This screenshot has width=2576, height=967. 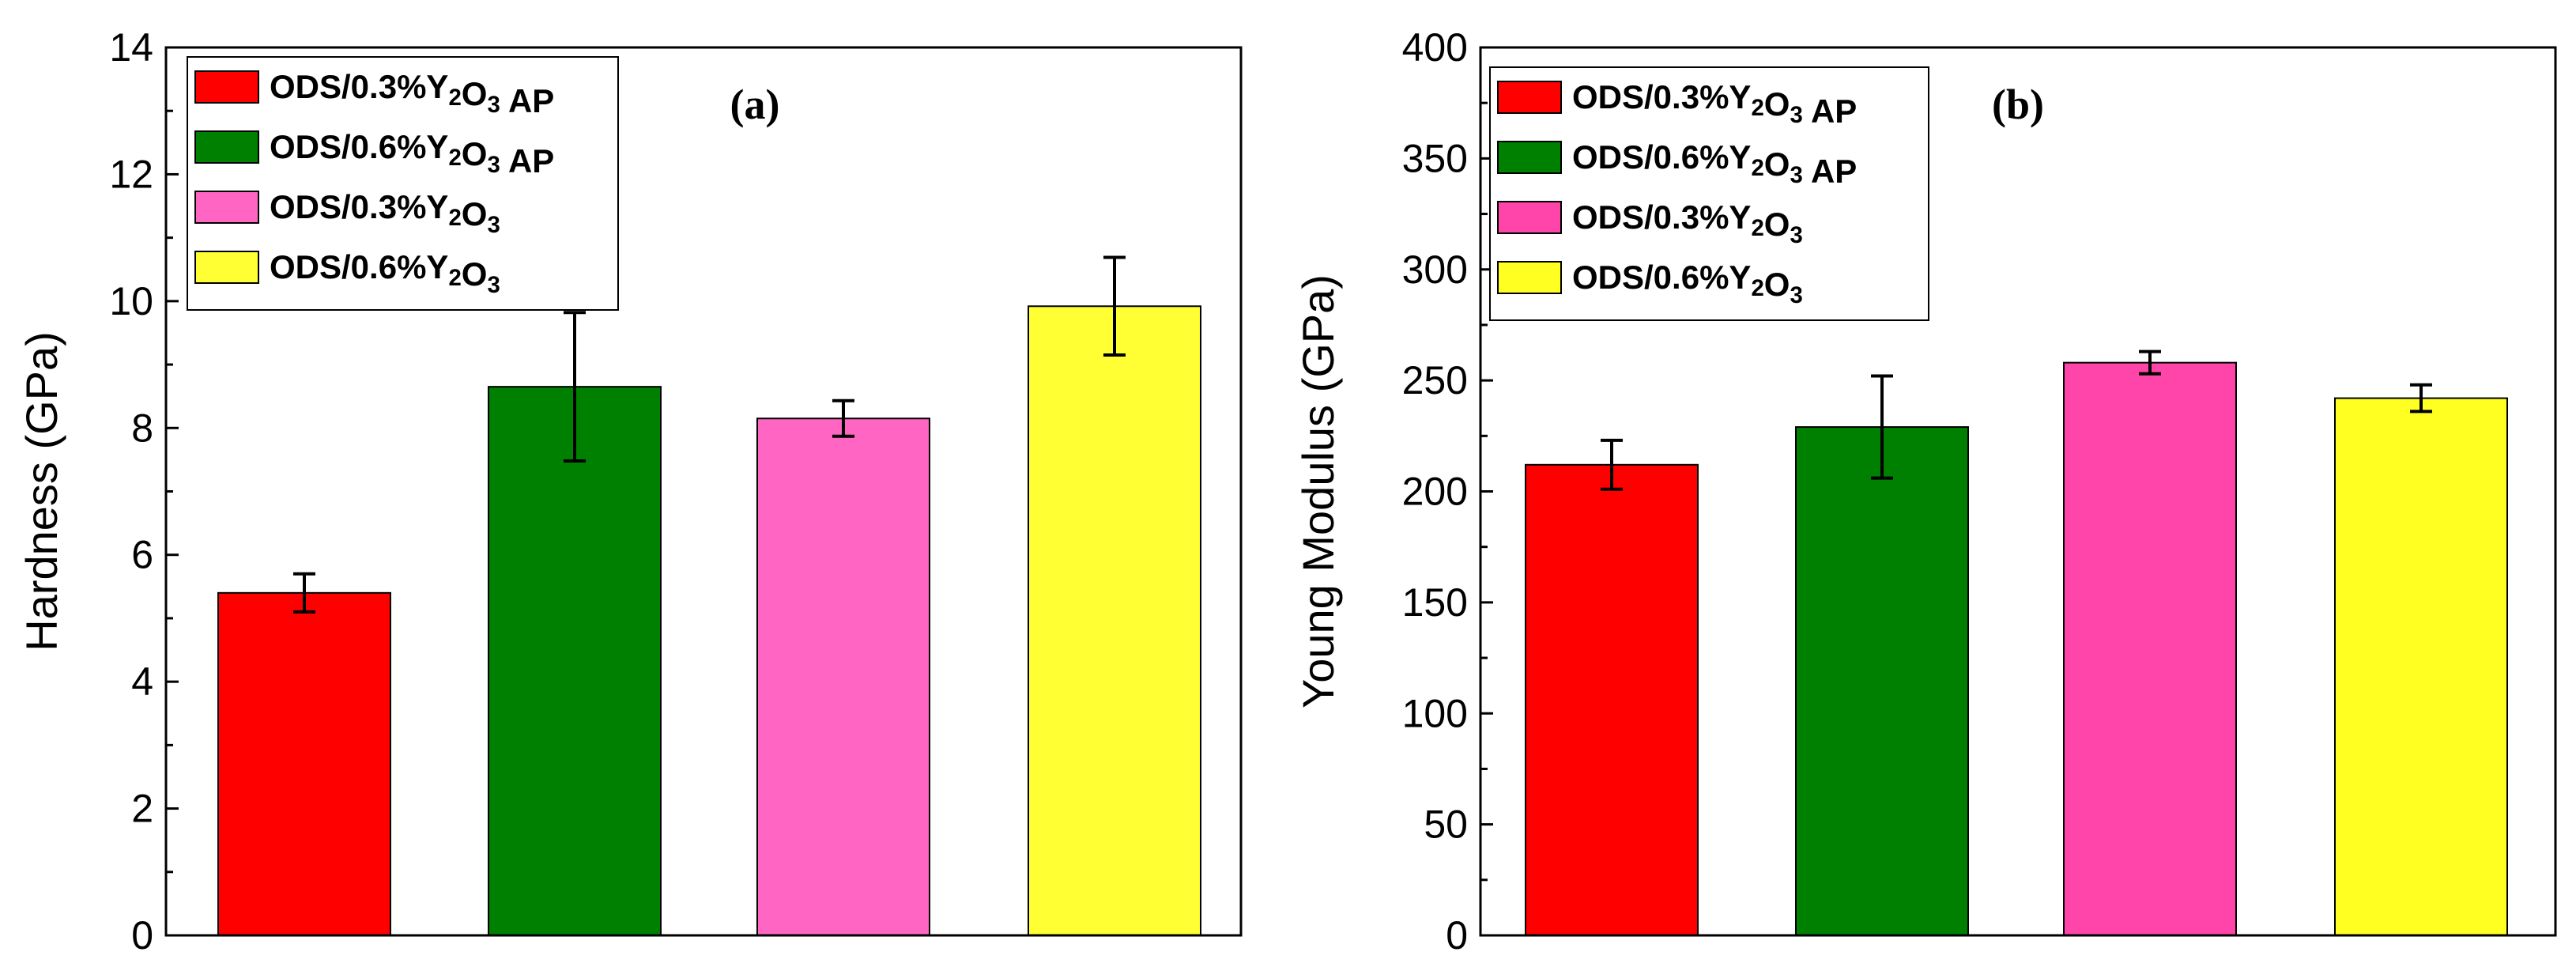 I want to click on y-tick-label: 300, so click(x=1435, y=269).